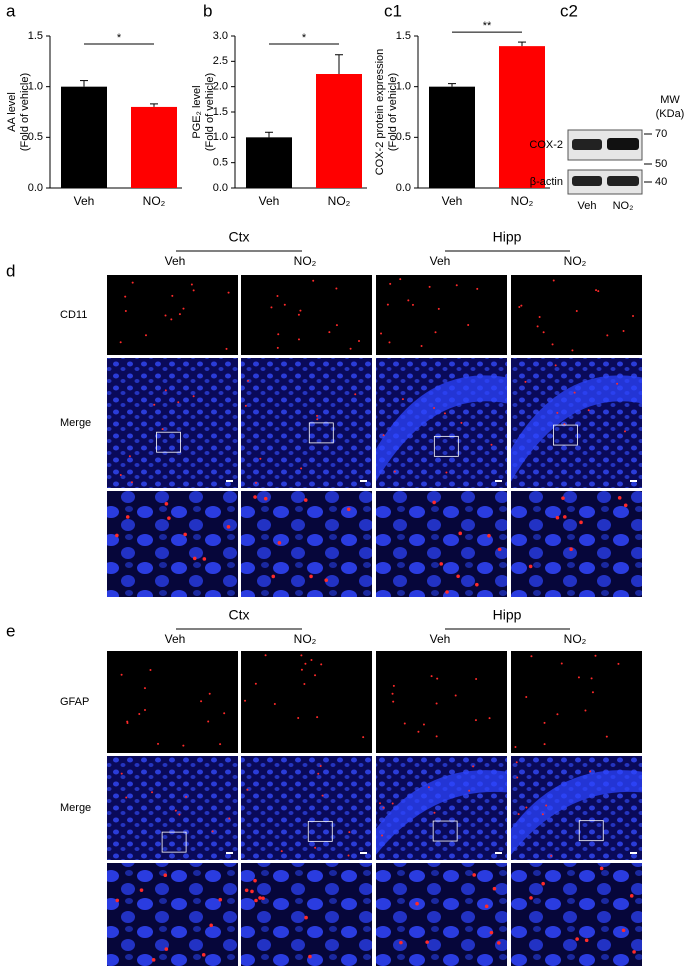 The image size is (697, 968). I want to click on y-tick-label: 2.5, so click(220, 61).